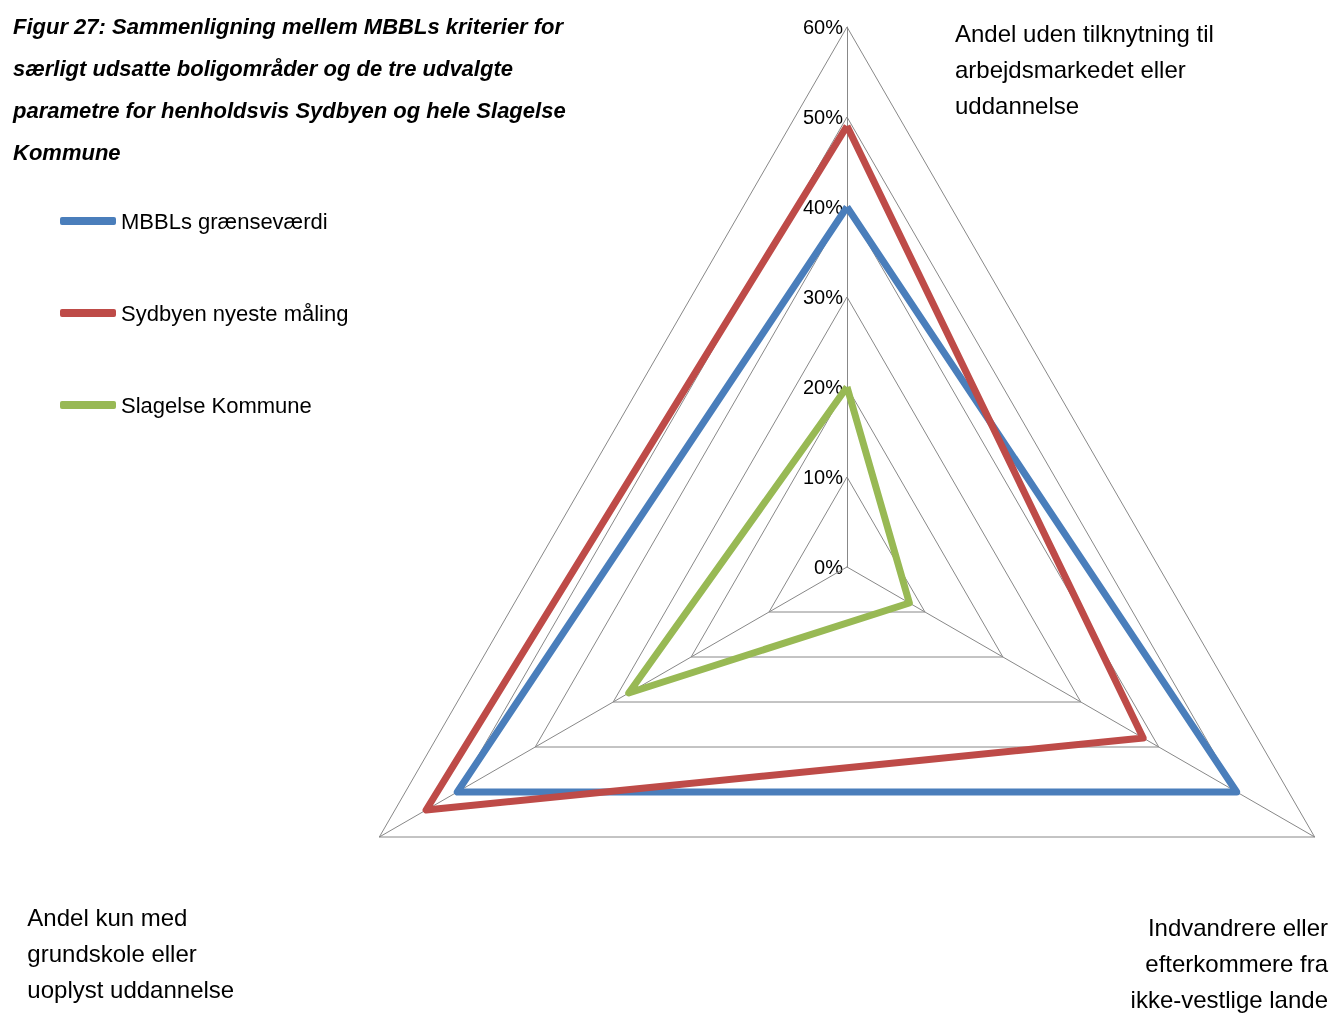 This screenshot has height=1023, width=1338. What do you see at coordinates (1084, 69) in the screenshot?
I see `spoke-label: Andel uden tilknytning til arbejdsmarkedet eller uddannelse` at bounding box center [1084, 69].